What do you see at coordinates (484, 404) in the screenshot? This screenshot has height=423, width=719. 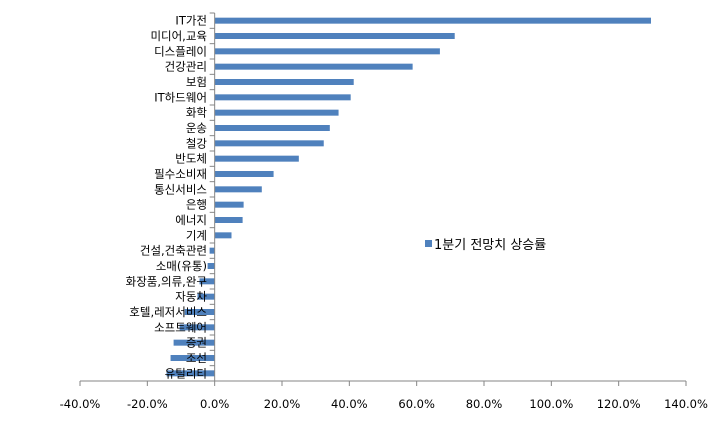 I see `x-tick-label: 80.0%` at bounding box center [484, 404].